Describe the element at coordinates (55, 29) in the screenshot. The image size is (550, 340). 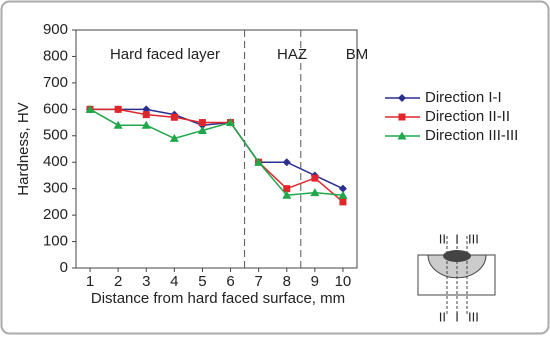
I see `y-tick-label: 900` at that location.